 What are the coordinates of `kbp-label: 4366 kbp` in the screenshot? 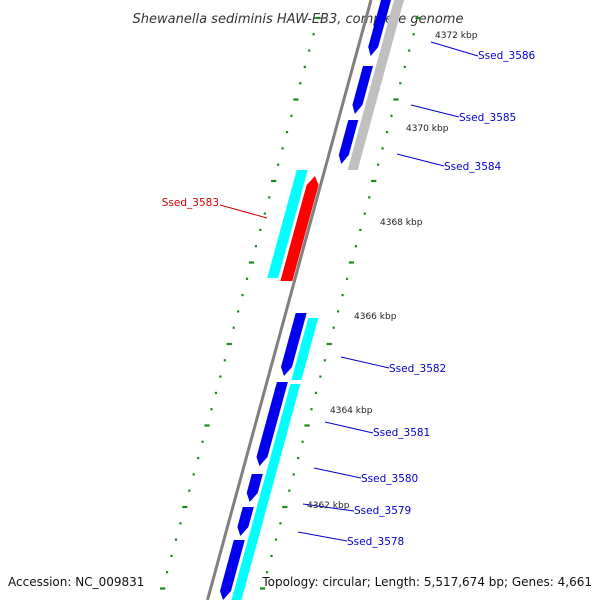 It's located at (375, 317).